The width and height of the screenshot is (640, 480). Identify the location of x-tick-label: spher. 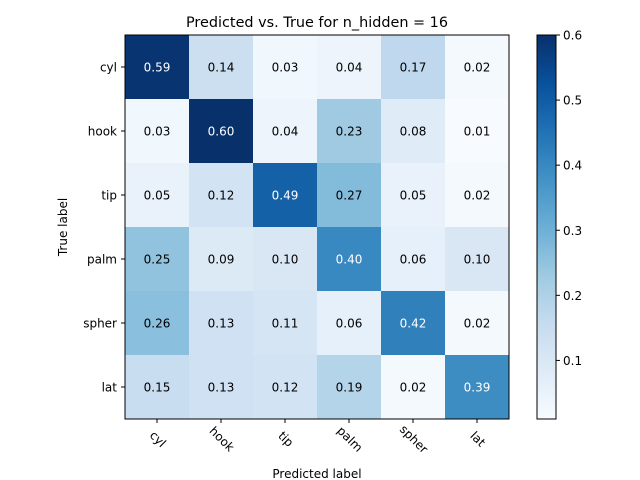
(414, 439).